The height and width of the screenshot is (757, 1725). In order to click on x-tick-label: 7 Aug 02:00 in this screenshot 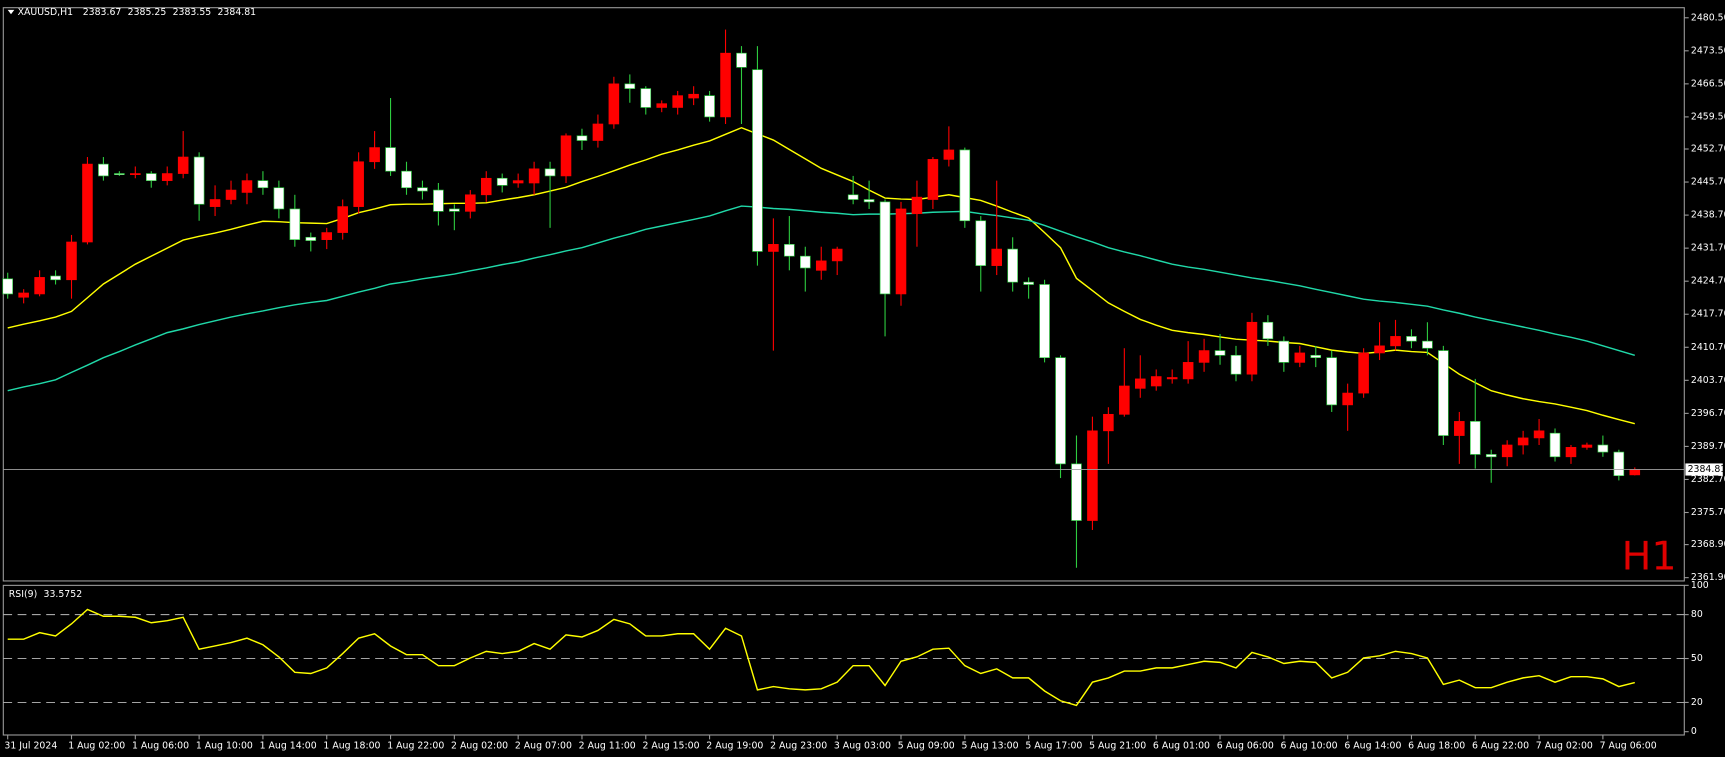, I will do `click(1564, 745)`.